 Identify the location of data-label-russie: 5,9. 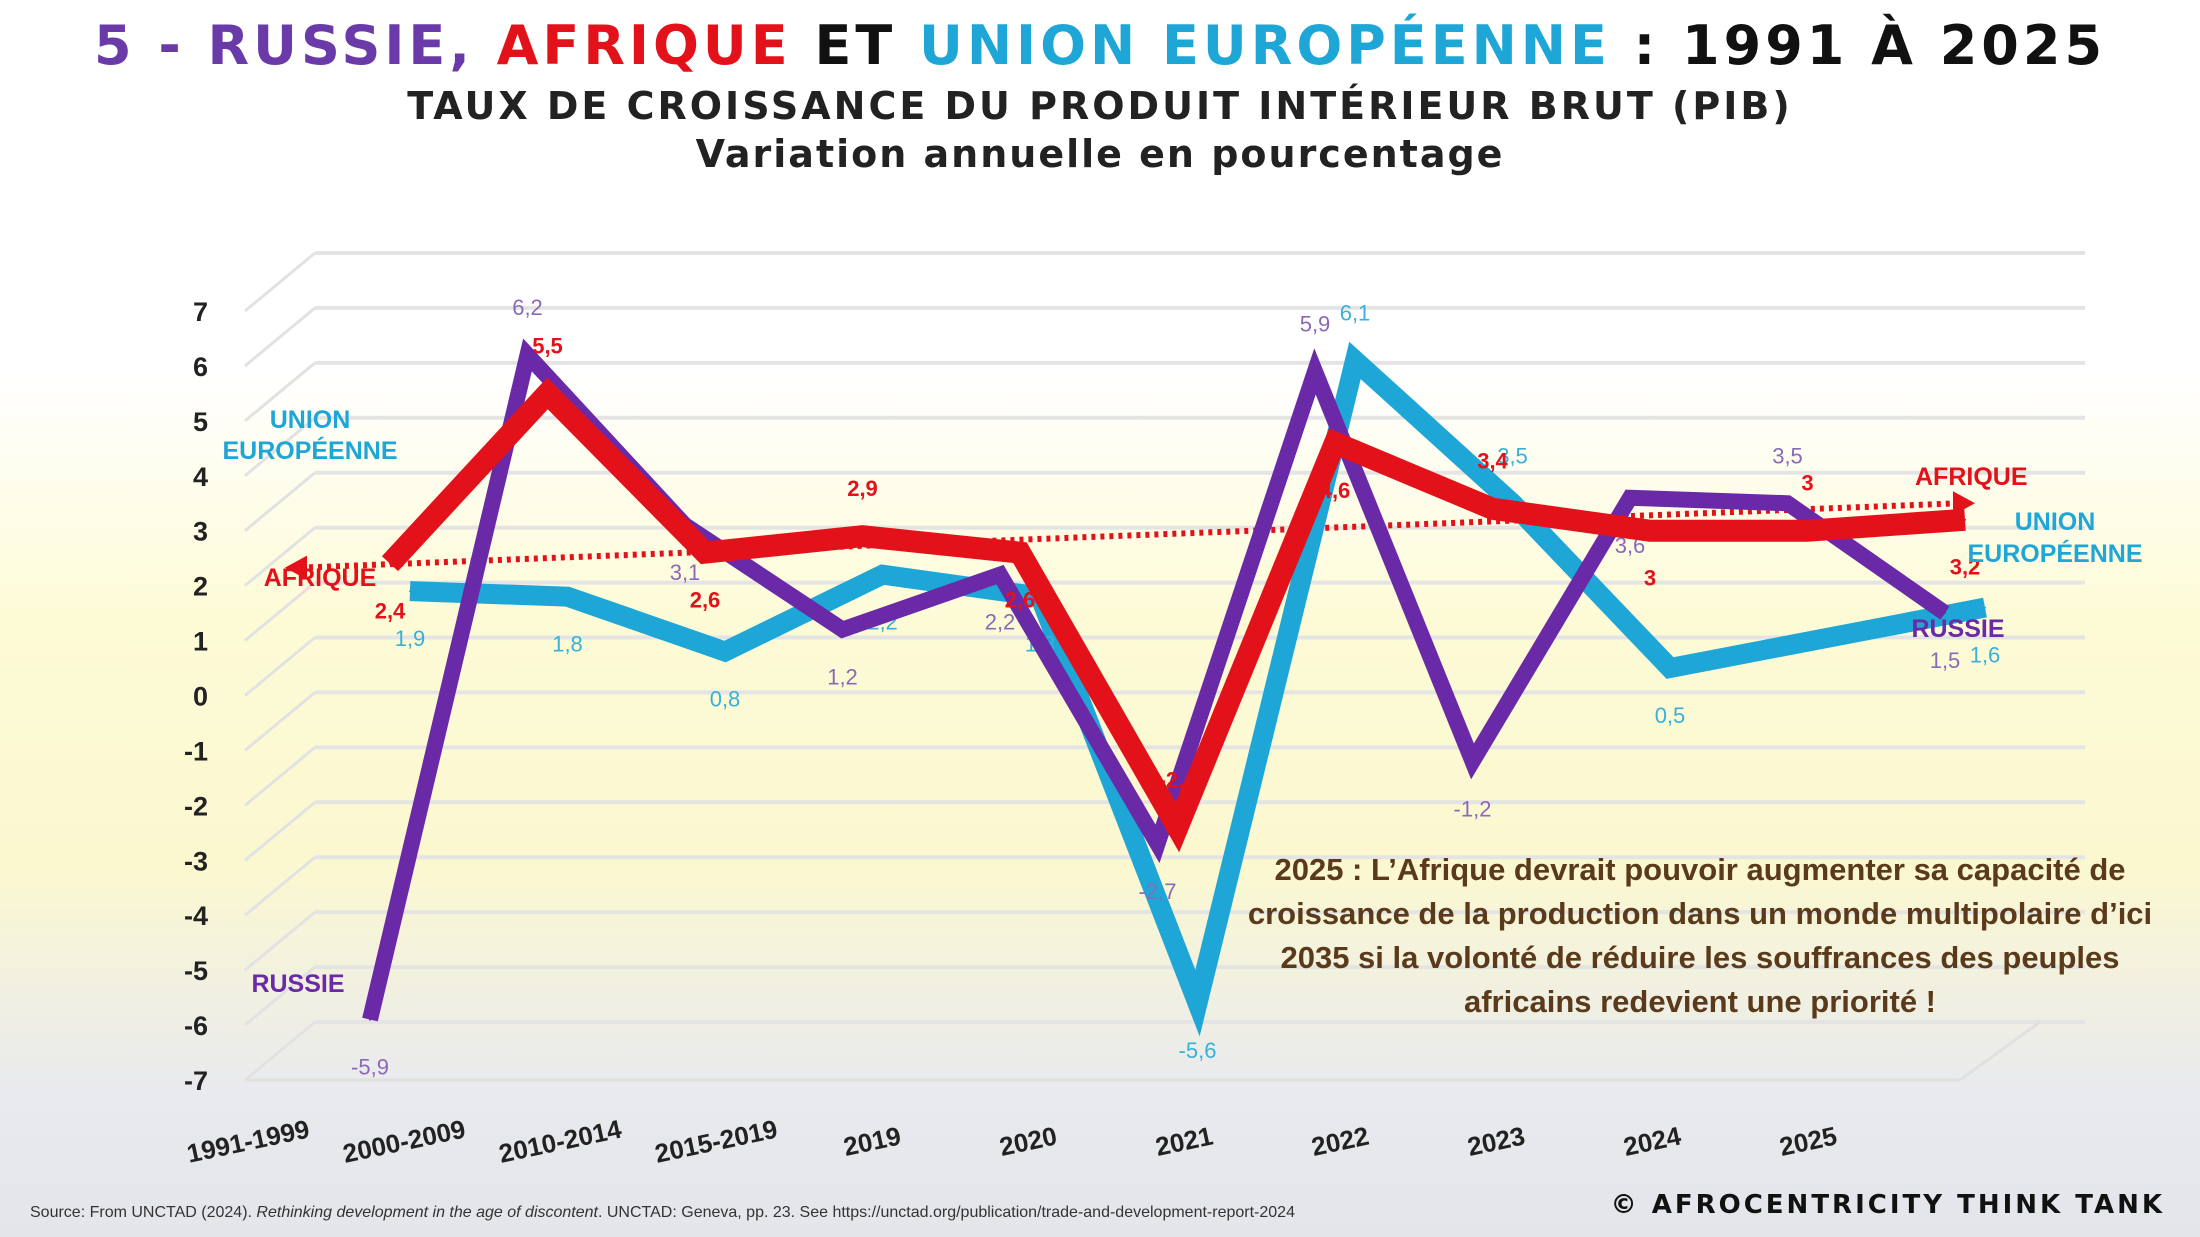
(1315, 323).